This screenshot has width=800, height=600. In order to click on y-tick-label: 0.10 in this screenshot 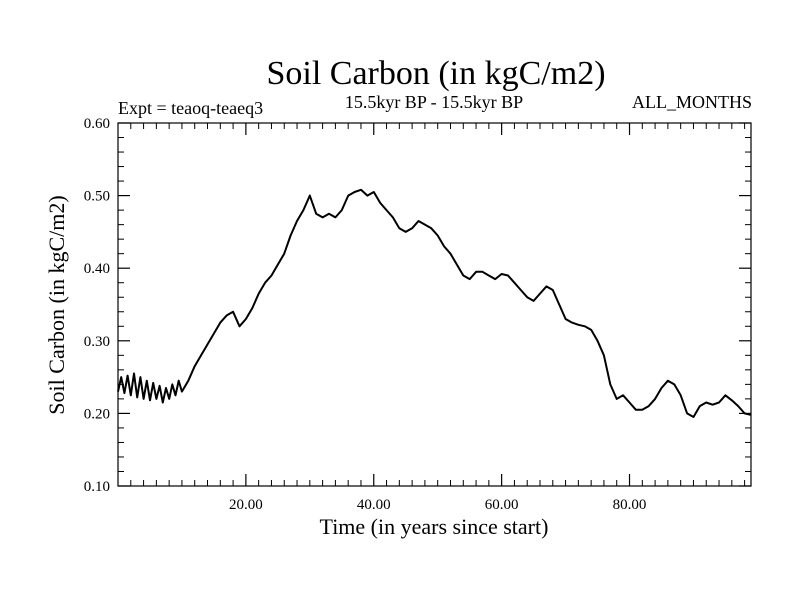, I will do `click(97, 487)`.